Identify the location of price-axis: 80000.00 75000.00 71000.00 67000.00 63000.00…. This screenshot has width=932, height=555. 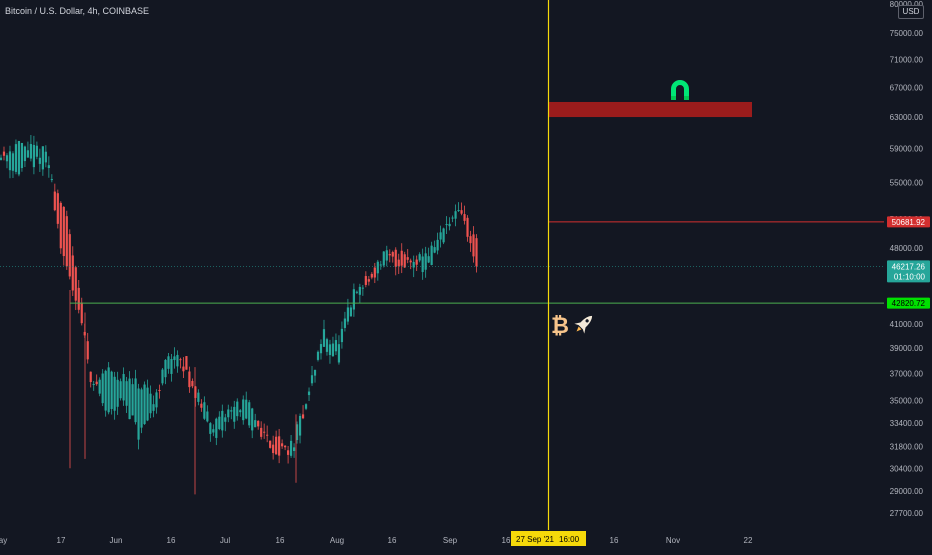
(908, 265).